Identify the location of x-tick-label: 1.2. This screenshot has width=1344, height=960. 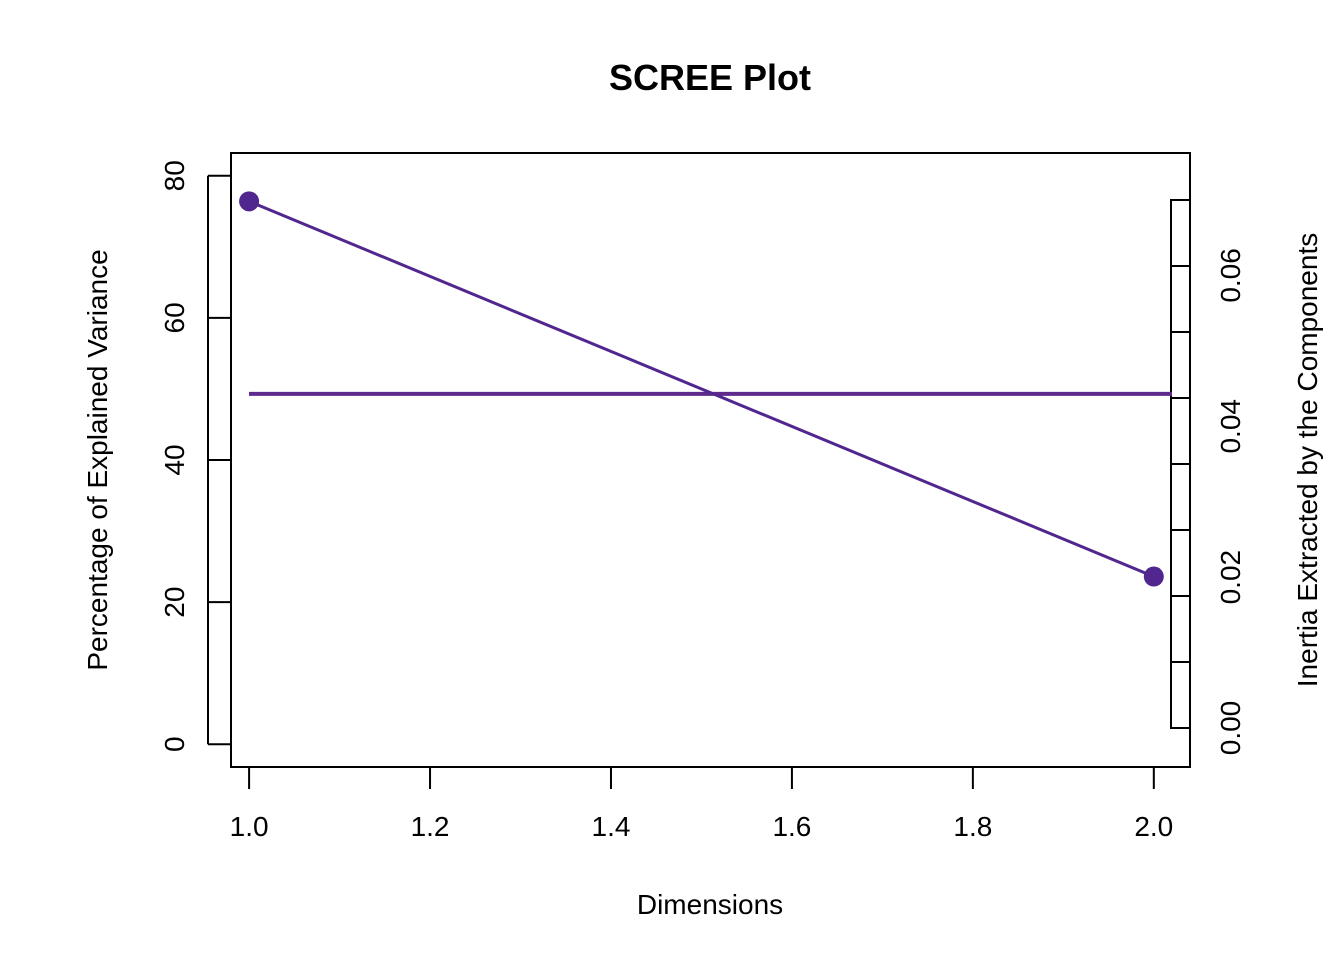
(430, 826).